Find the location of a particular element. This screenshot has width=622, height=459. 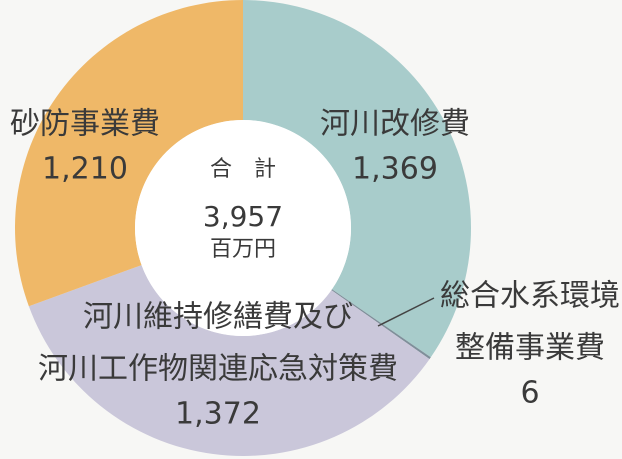

category-label: 河川改修費 is located at coordinates (395, 124).